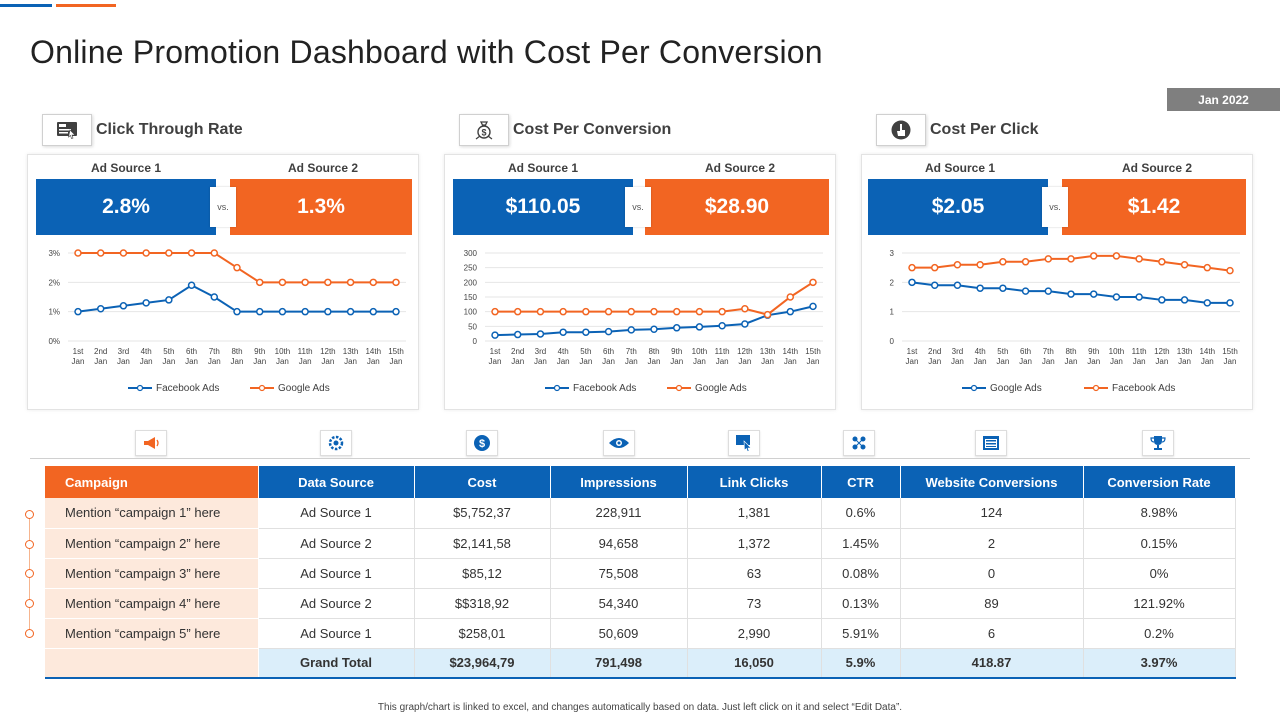 Image resolution: width=1280 pixels, height=720 pixels. I want to click on cell-campaign: Mention “campaign 1” here, so click(152, 513).